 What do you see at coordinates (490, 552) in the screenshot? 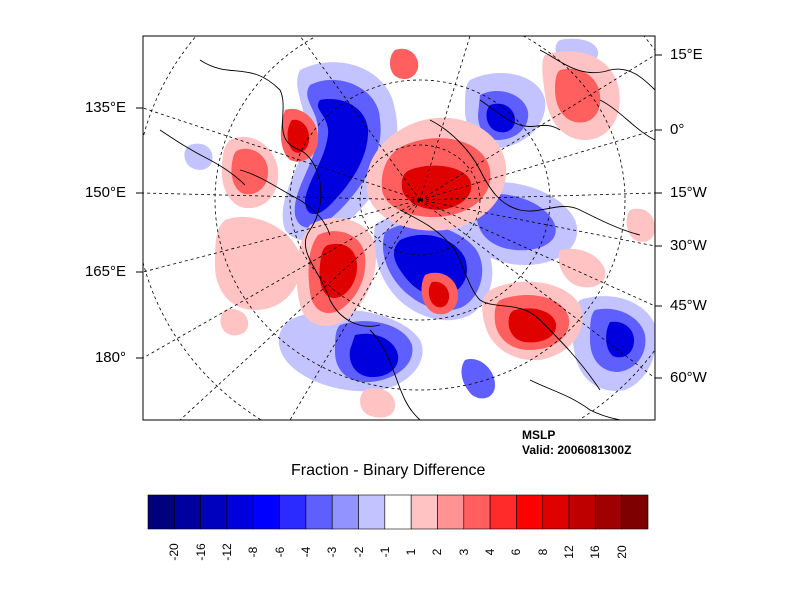
I see `colorbar-label: 4` at bounding box center [490, 552].